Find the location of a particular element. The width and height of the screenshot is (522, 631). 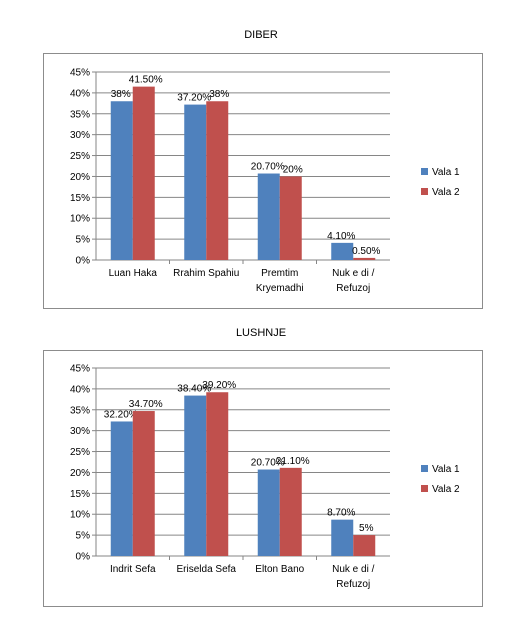

x-tick-label: Elton Bano is located at coordinates (279, 569).